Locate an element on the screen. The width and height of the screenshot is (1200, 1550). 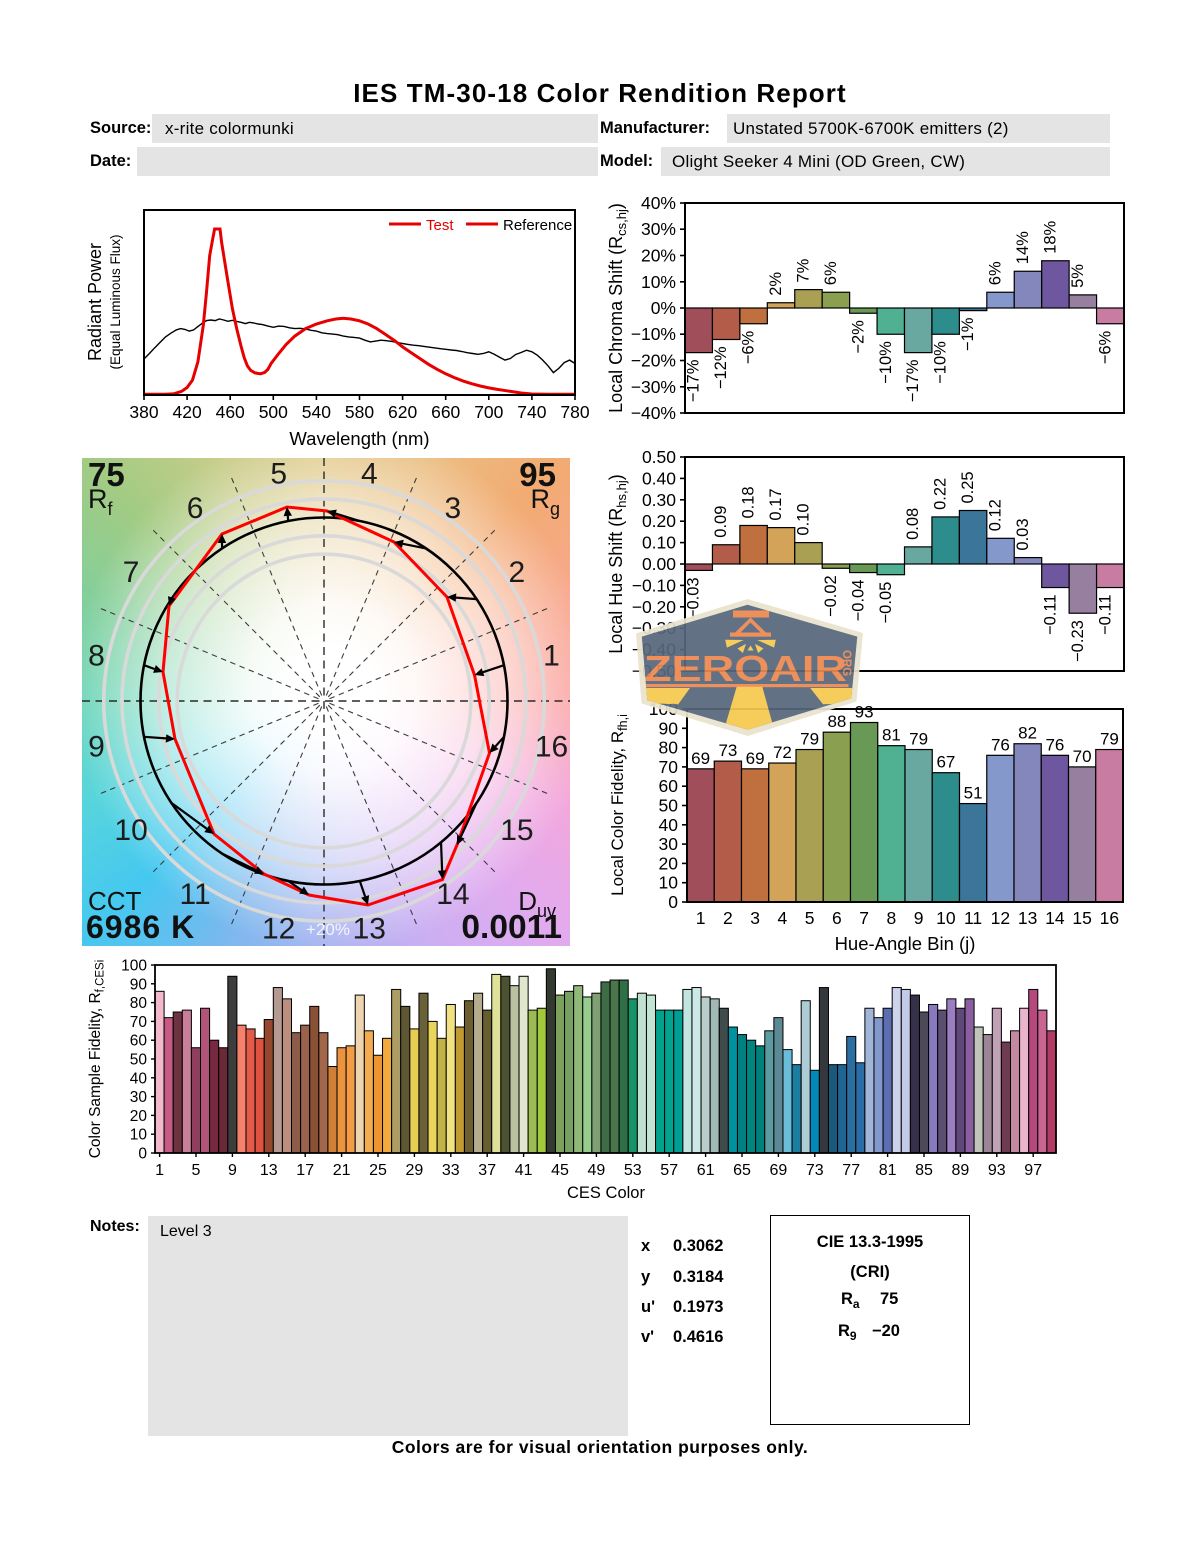
svg-text: −0.10 is located at coordinates (654, 585).